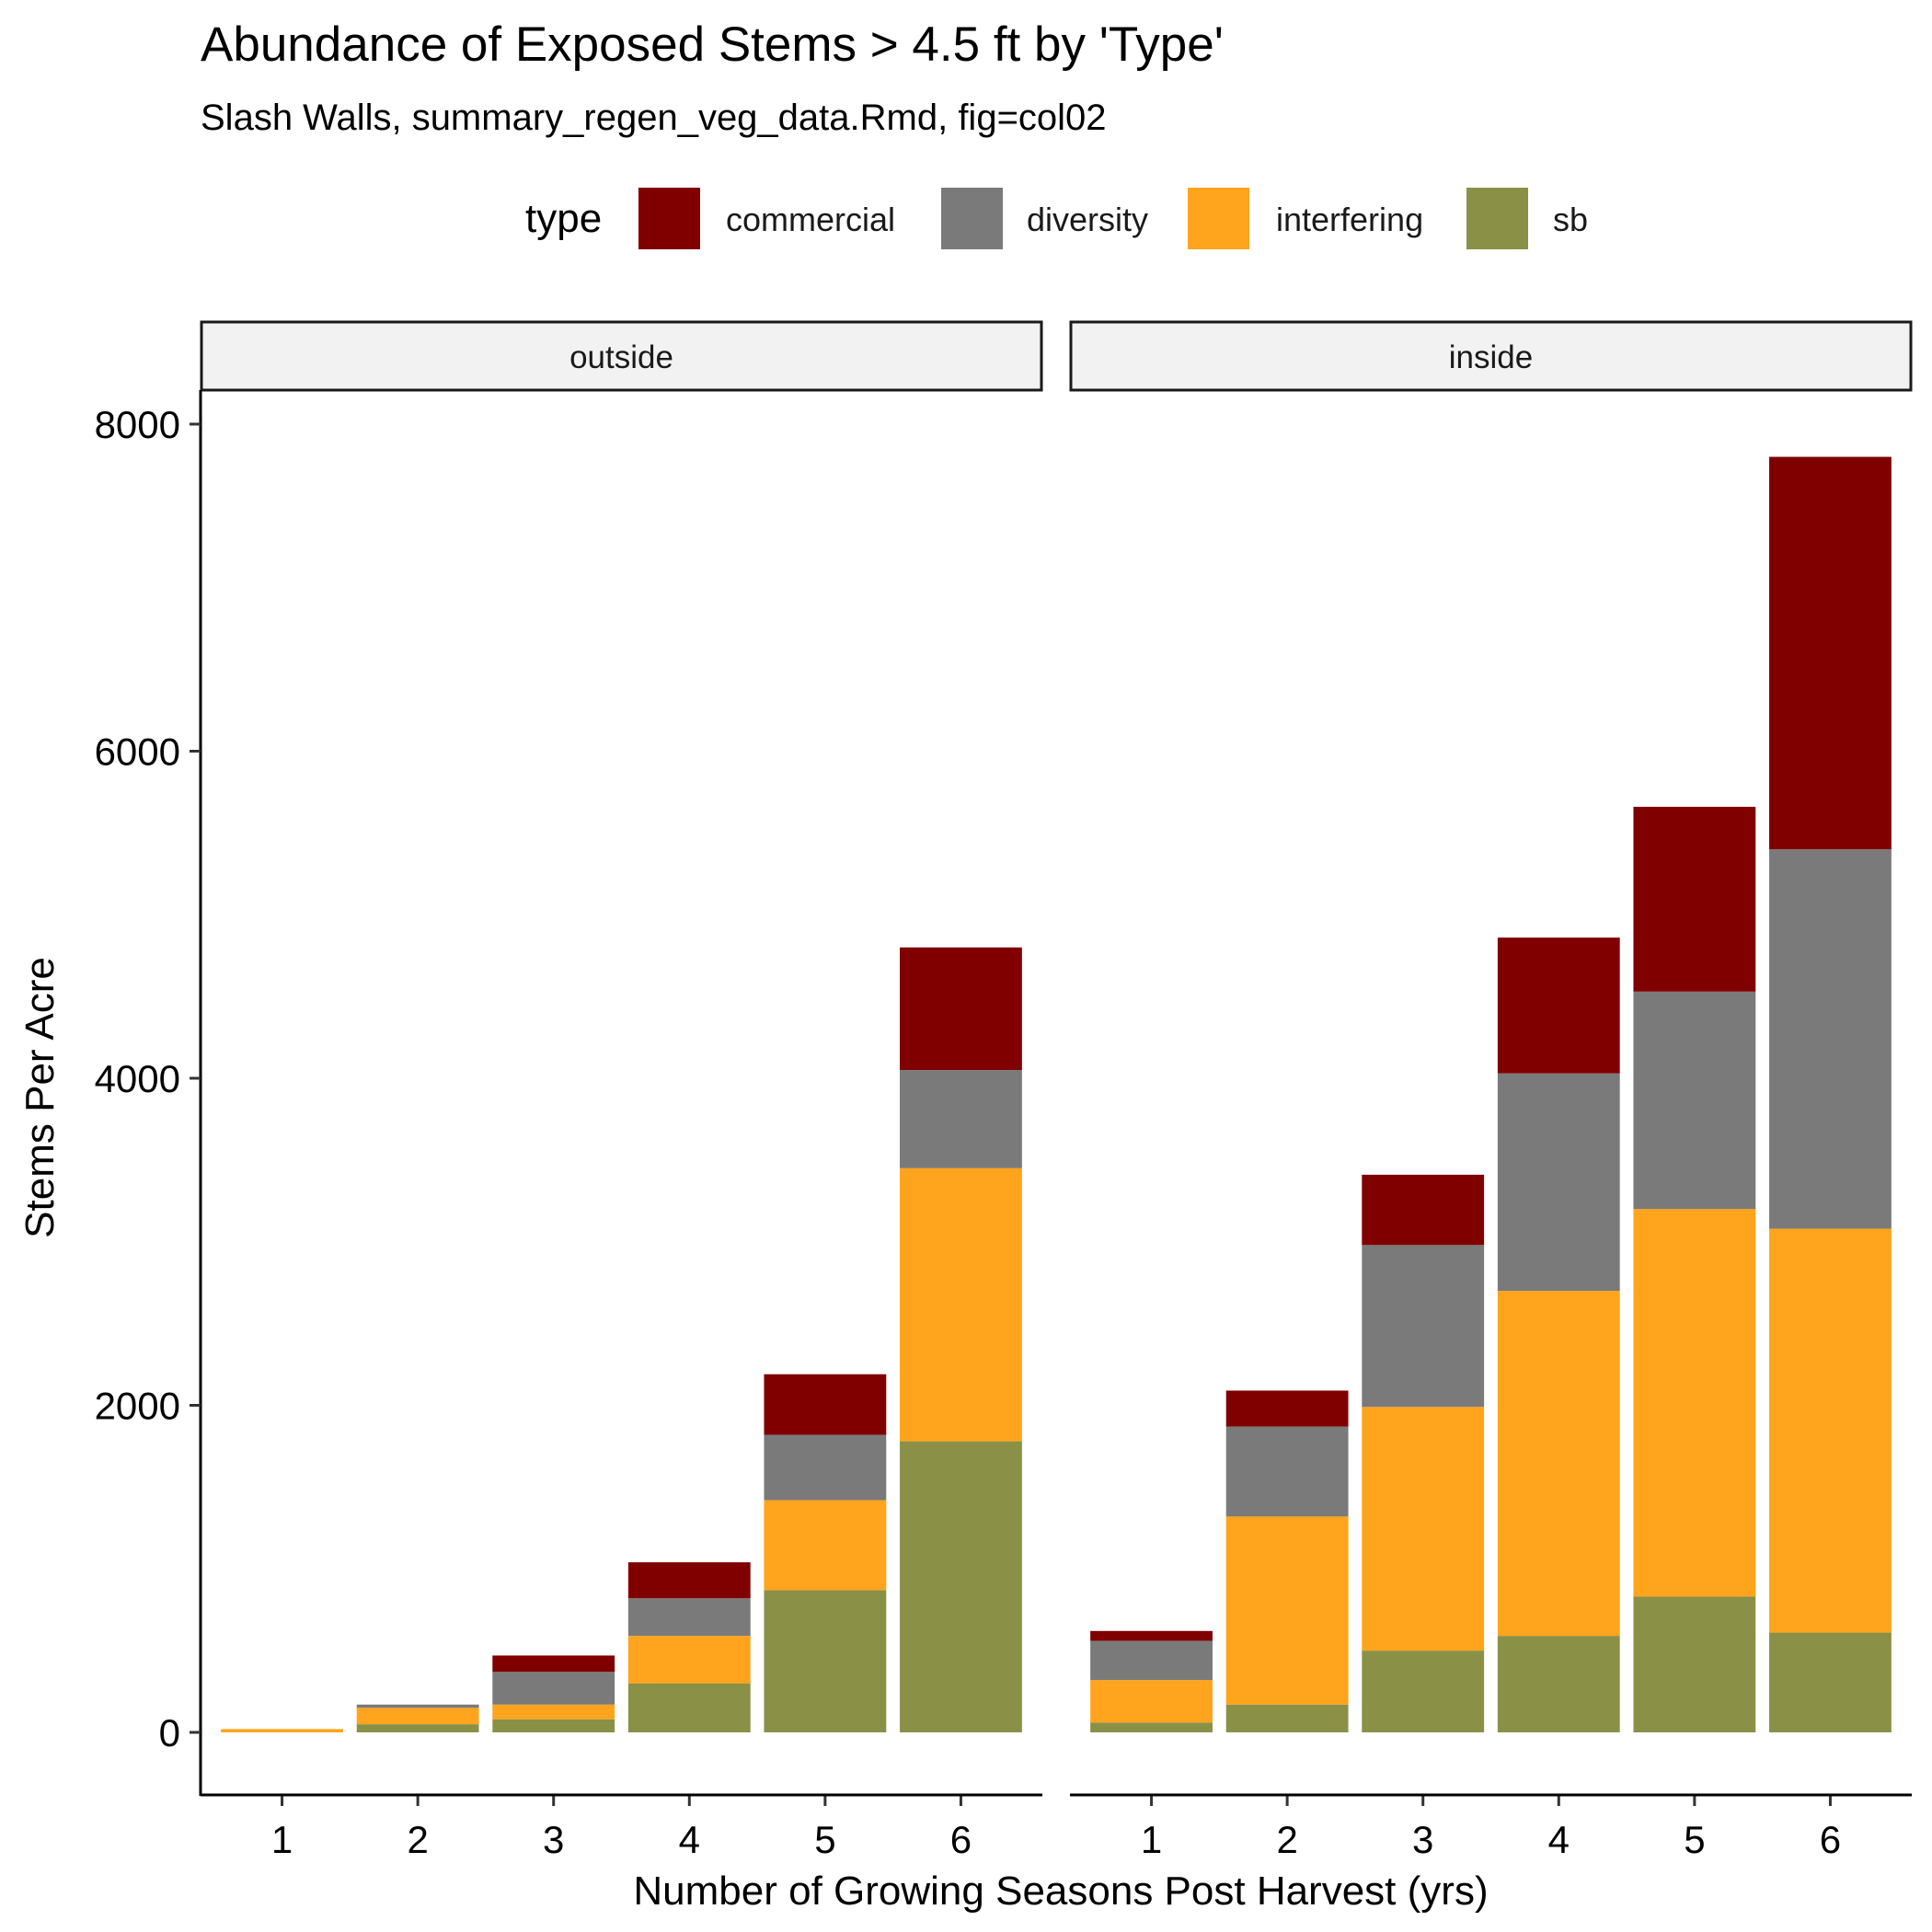 The width and height of the screenshot is (1932, 1932). I want to click on y-axis-label: Stems Per Acre, so click(40, 1097).